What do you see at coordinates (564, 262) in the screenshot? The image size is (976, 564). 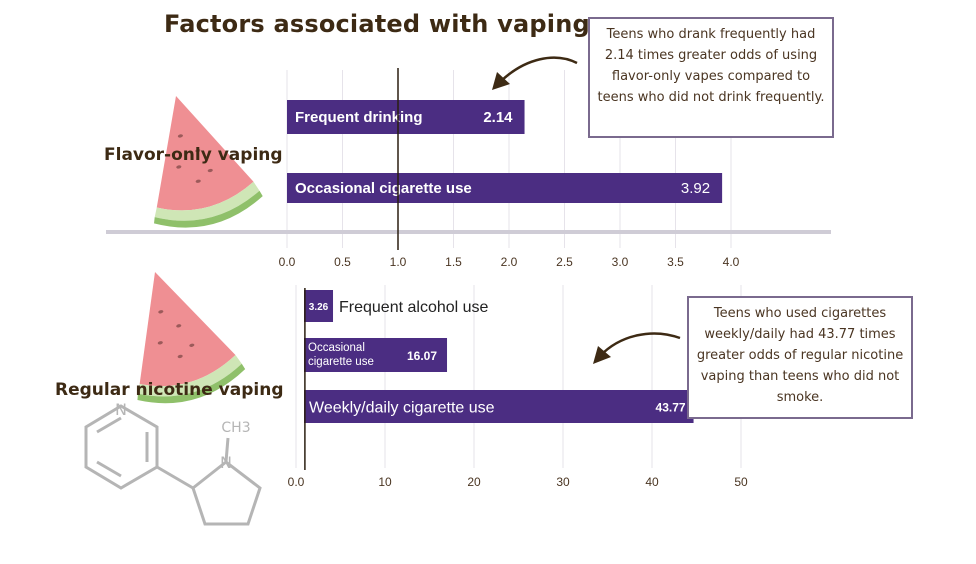 I see `x-tick-label: 2.5` at bounding box center [564, 262].